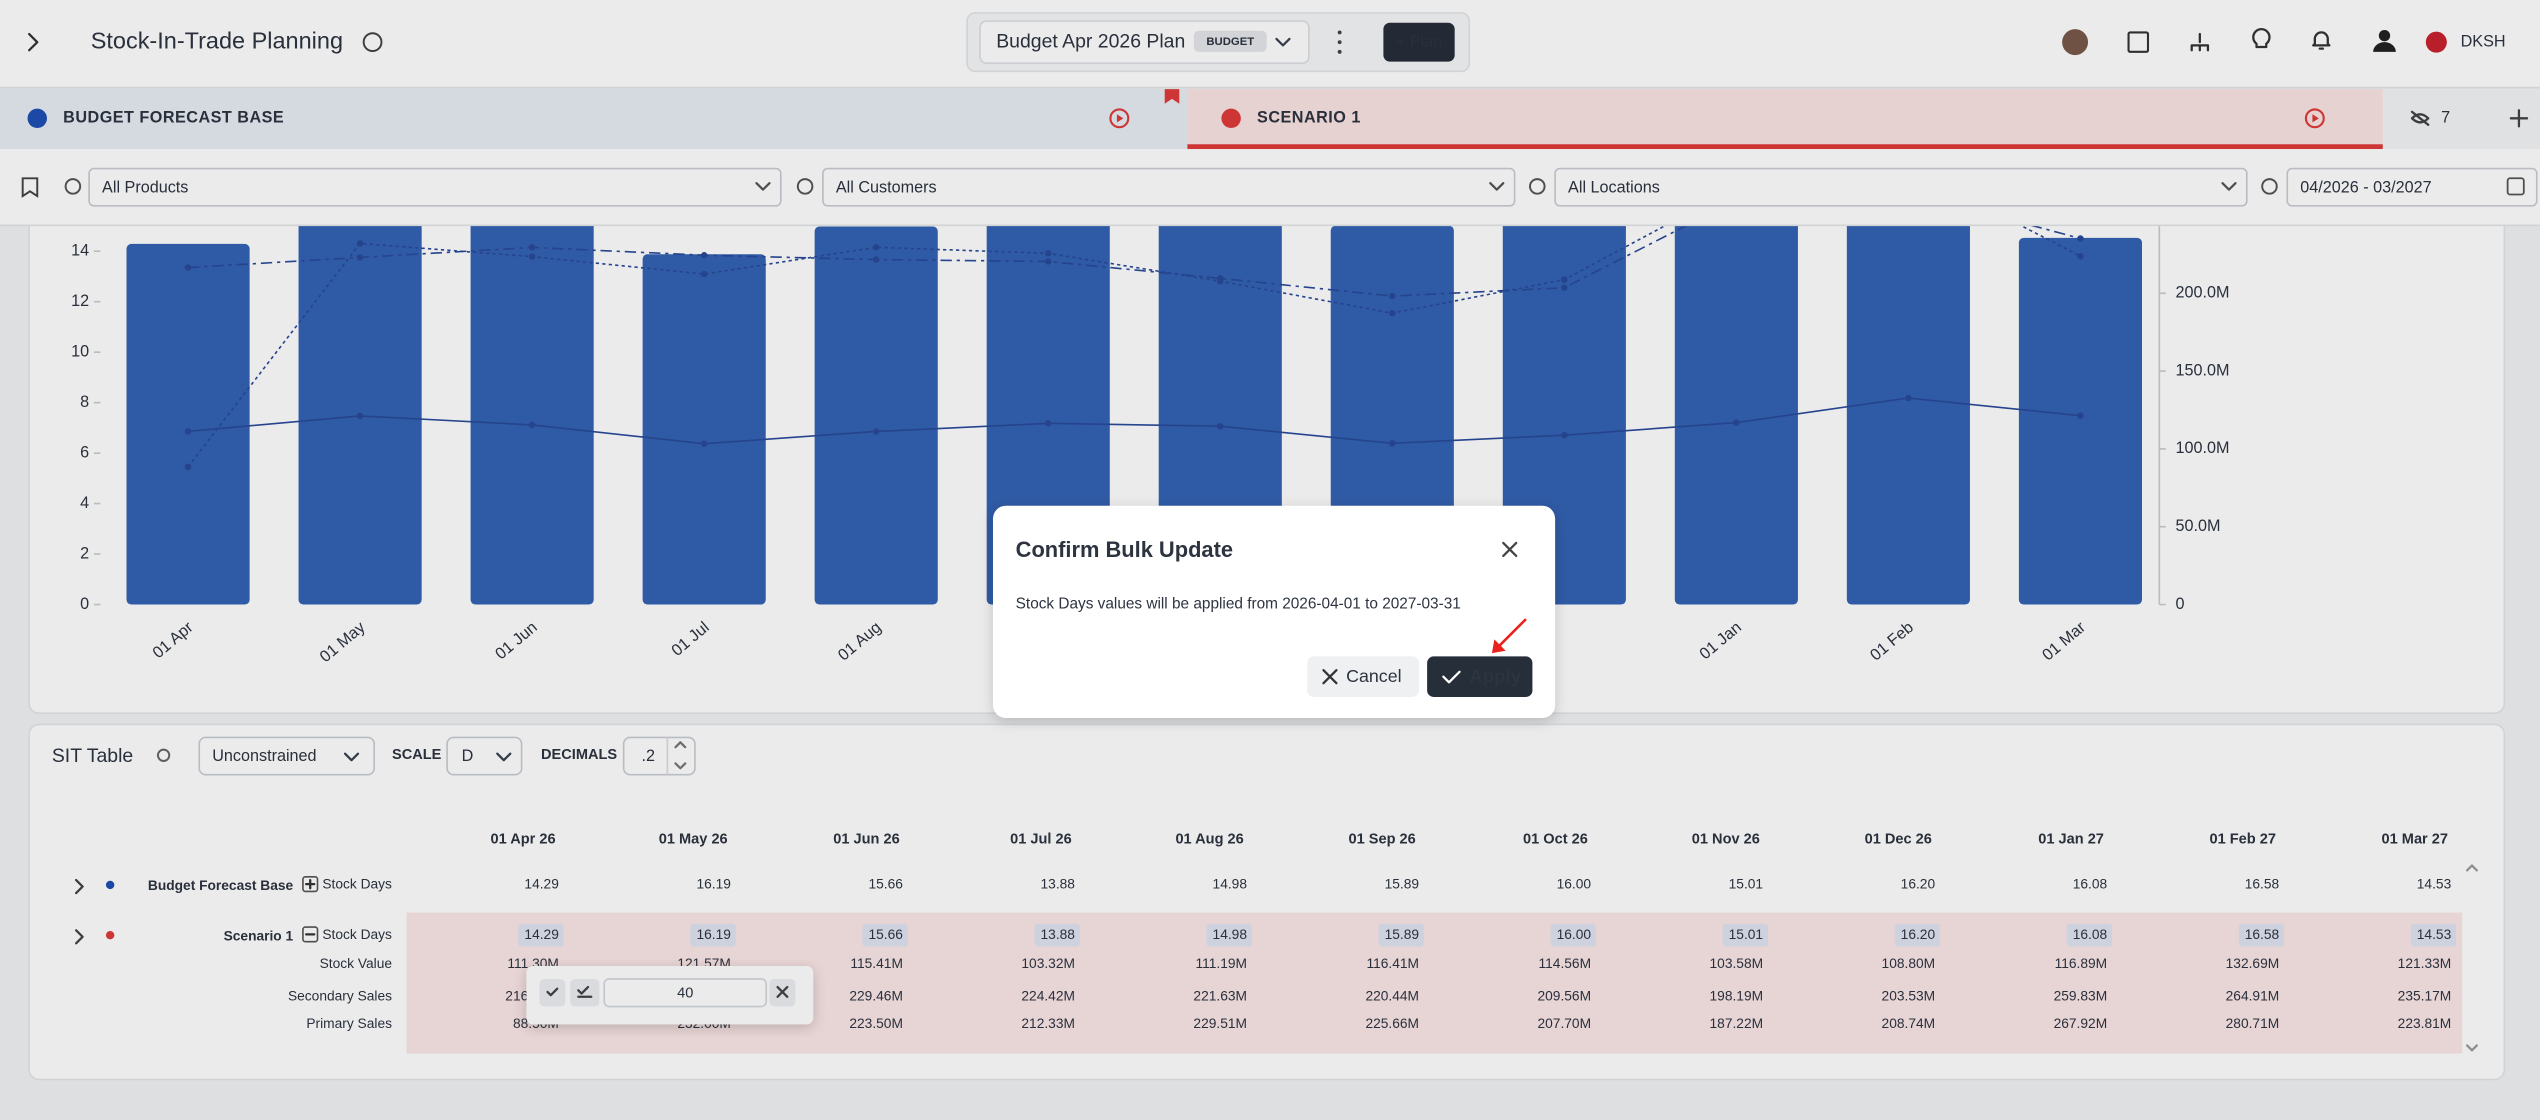 The width and height of the screenshot is (2540, 1120). Describe the element at coordinates (356, 963) in the screenshot. I see `row-measure: Stock Value` at that location.